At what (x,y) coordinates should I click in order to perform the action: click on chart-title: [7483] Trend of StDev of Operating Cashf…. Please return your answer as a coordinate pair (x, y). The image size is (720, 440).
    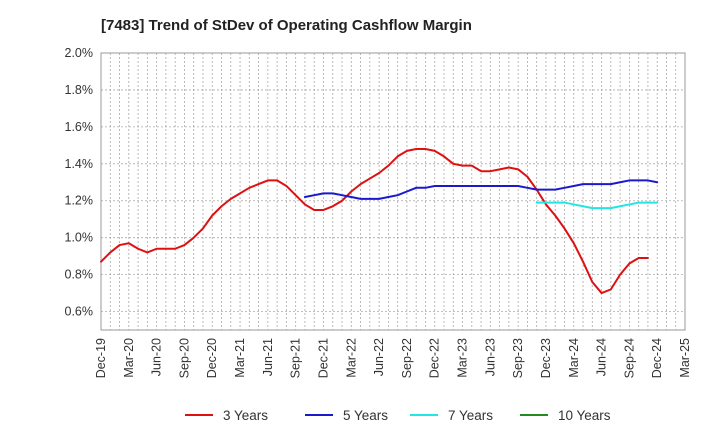
    Looking at the image, I should click on (286, 25).